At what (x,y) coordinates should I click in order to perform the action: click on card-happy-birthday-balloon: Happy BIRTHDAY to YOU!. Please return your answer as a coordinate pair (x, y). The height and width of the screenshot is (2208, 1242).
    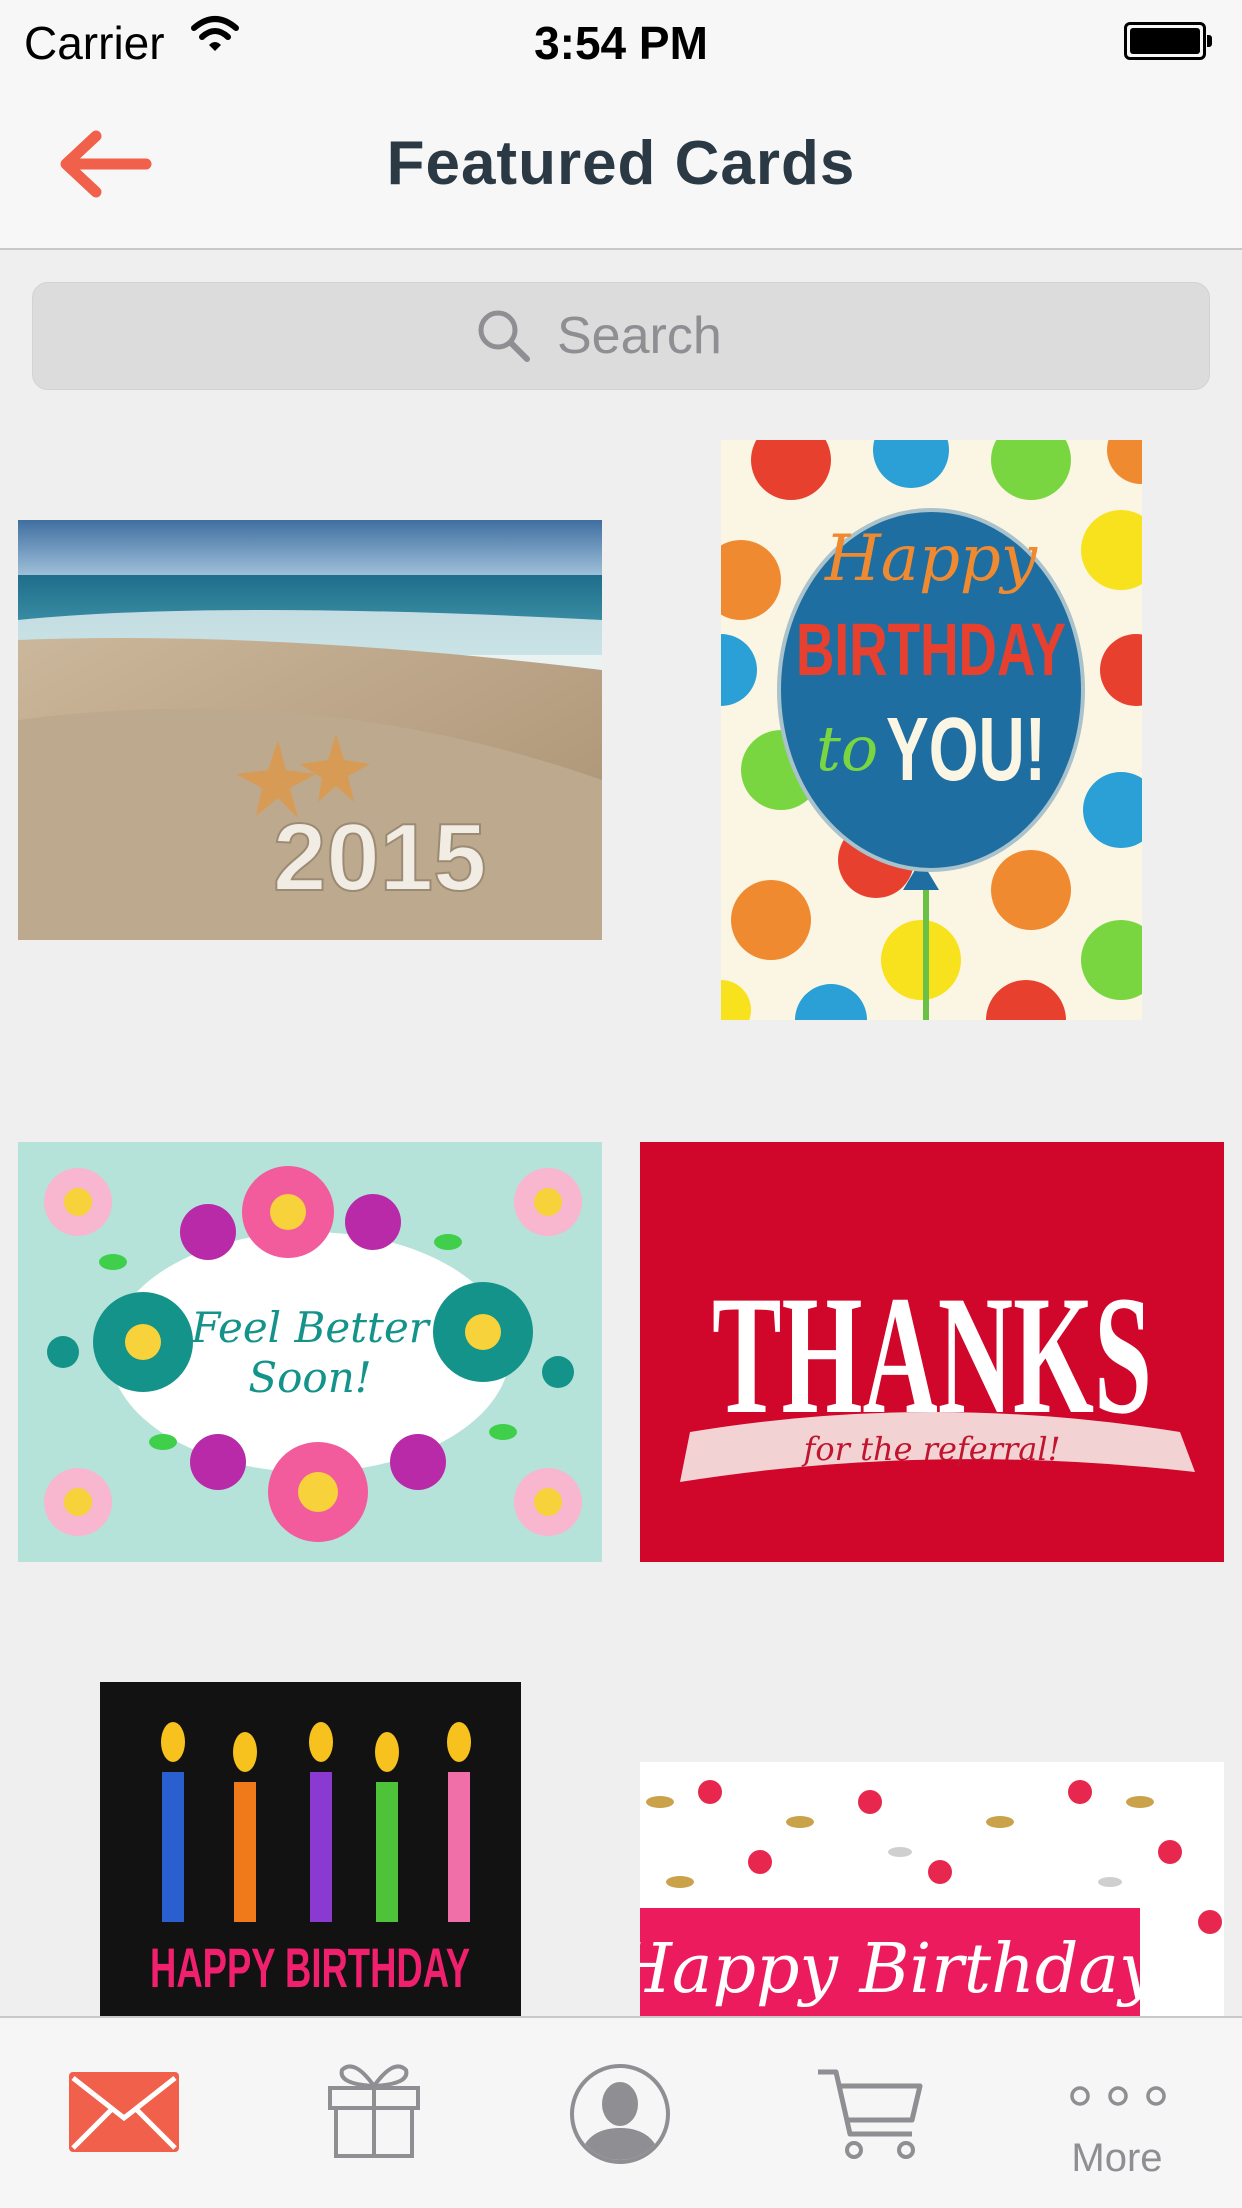
    Looking at the image, I should click on (931, 730).